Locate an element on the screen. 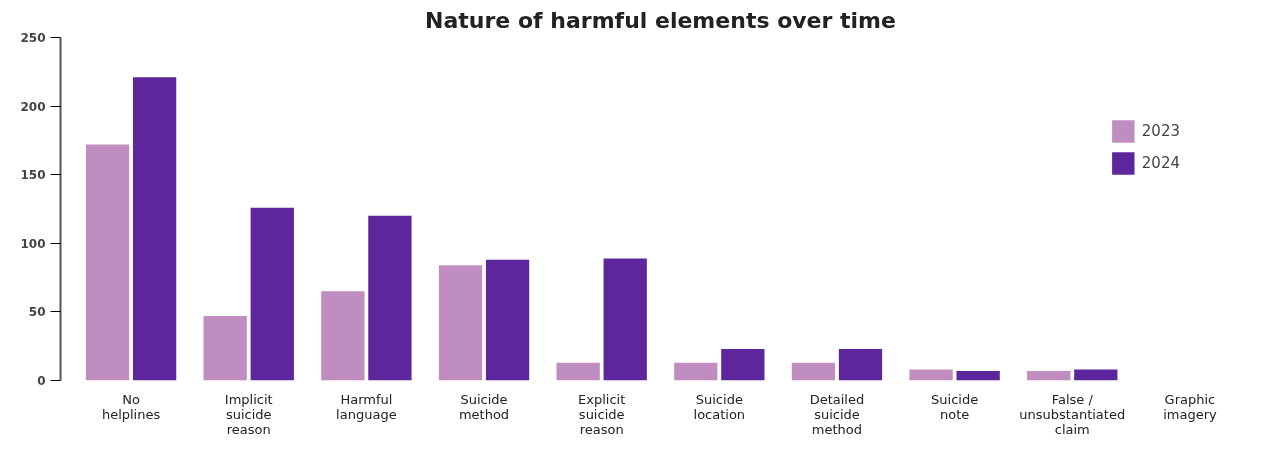 This screenshot has height=456, width=1276. y-tick-label: 200 is located at coordinates (33, 106).